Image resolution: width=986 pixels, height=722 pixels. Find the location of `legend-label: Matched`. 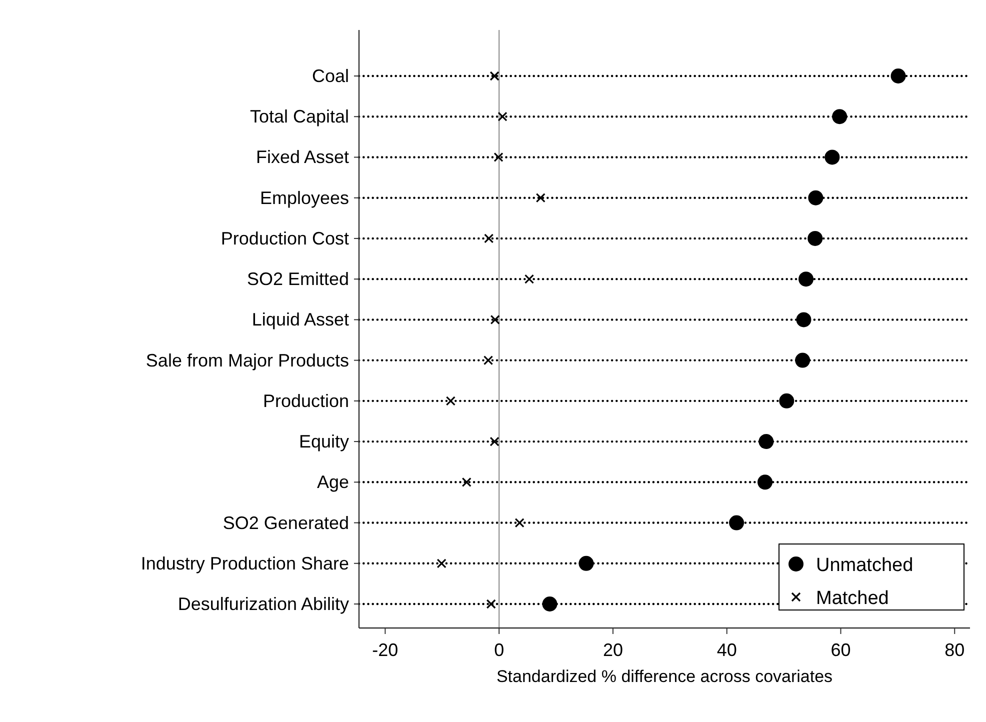

legend-label: Matched is located at coordinates (852, 598).